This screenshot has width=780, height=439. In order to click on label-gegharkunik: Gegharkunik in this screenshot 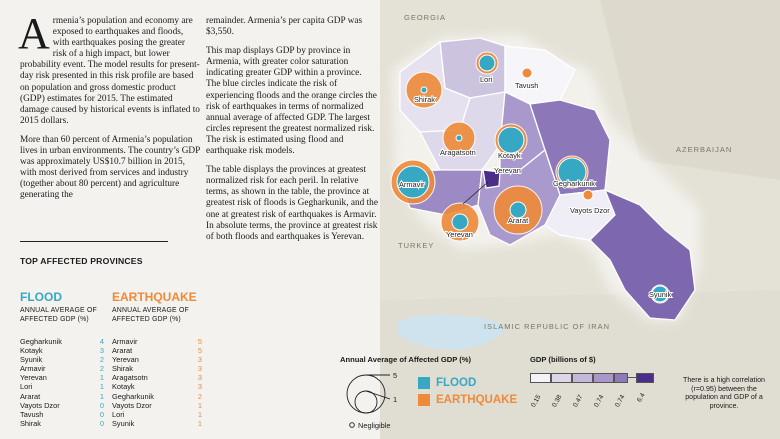, I will do `click(574, 183)`.